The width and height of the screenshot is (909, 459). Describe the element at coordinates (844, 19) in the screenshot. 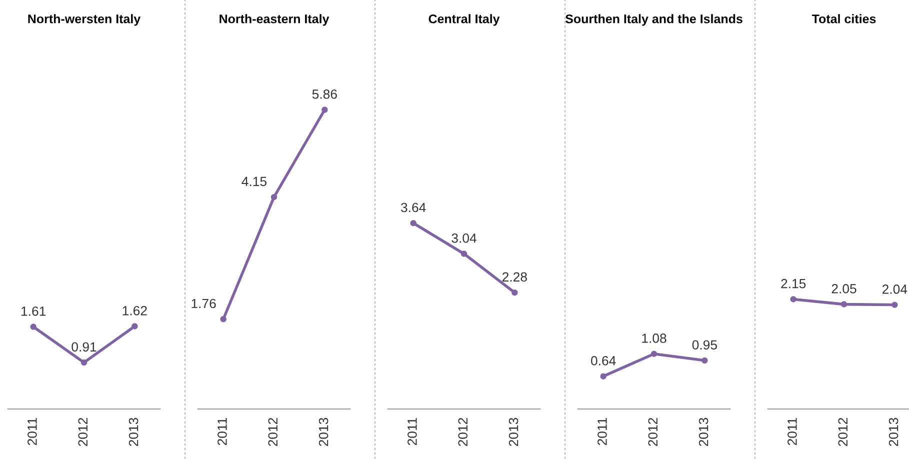

I see `chart-title: Total cities` at that location.